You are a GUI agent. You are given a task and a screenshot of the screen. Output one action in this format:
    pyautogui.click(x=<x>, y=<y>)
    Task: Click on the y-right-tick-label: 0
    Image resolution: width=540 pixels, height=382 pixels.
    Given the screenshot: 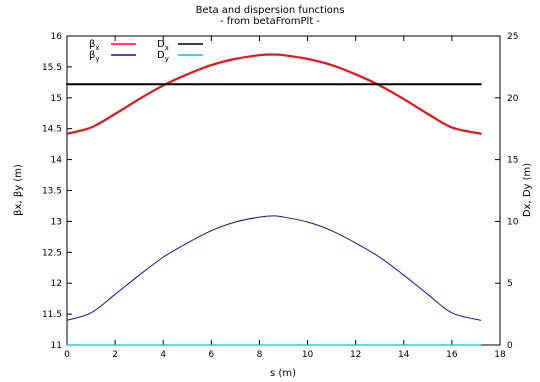 What is the action you would take?
    pyautogui.click(x=510, y=346)
    